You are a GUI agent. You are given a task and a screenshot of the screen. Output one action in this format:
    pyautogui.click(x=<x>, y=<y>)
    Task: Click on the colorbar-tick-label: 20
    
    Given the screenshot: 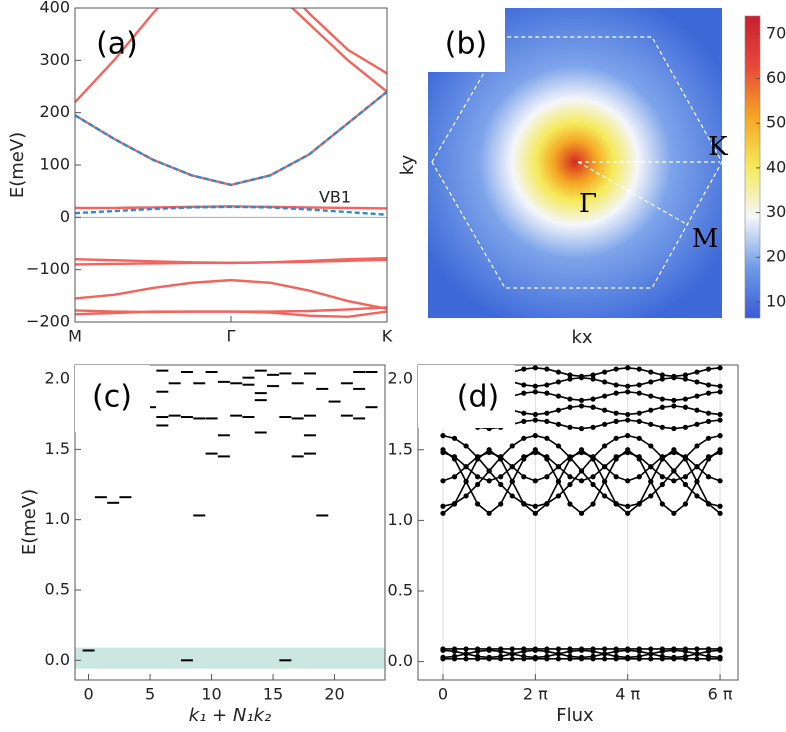 What is the action you would take?
    pyautogui.click(x=776, y=256)
    